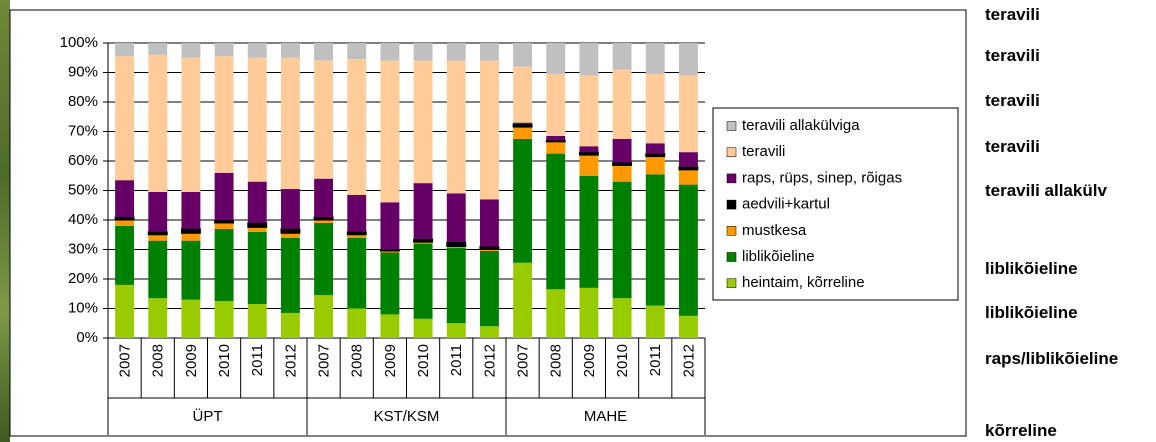  Describe the element at coordinates (456, 360) in the screenshot. I see `x-tick-label: 2011` at that location.